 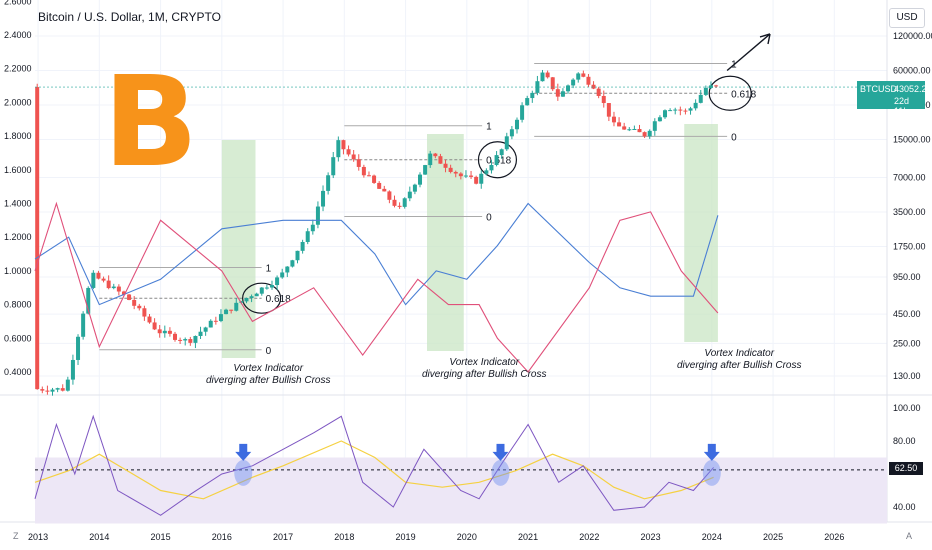 I want to click on x-tick-2017: 2017, so click(x=283, y=537).